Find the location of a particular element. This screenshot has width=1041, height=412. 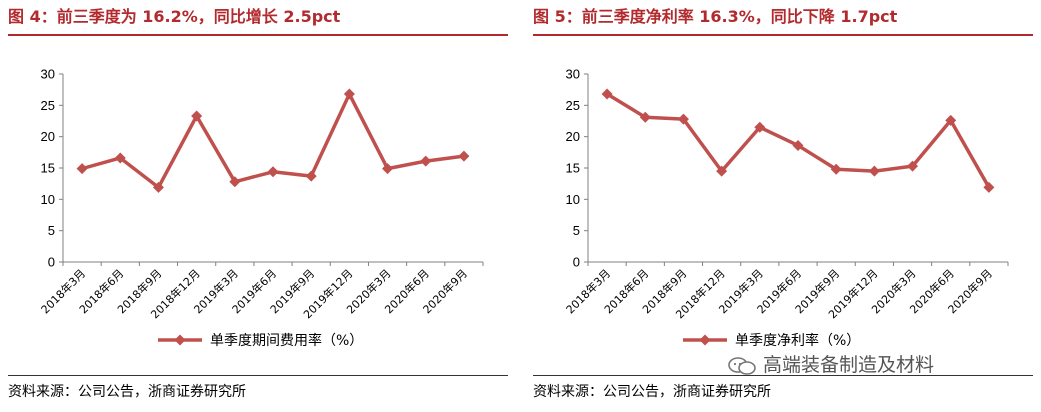

chart-title: 图 4：前三季度为 16.2%，同比增长 2.5pct is located at coordinates (174, 16).